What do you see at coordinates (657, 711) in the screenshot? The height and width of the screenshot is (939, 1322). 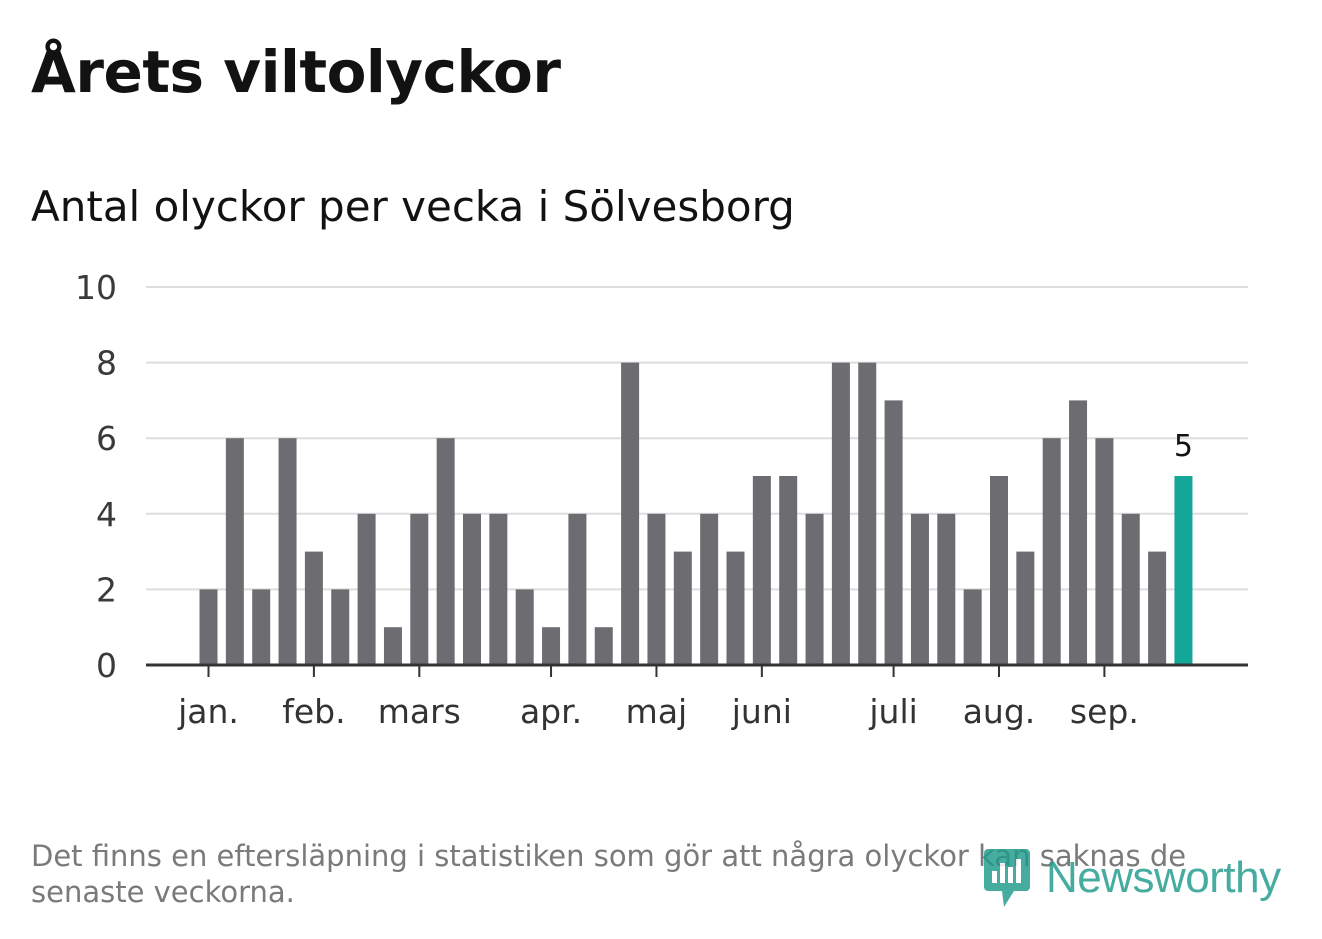 I see `x-tick-label: maj` at bounding box center [657, 711].